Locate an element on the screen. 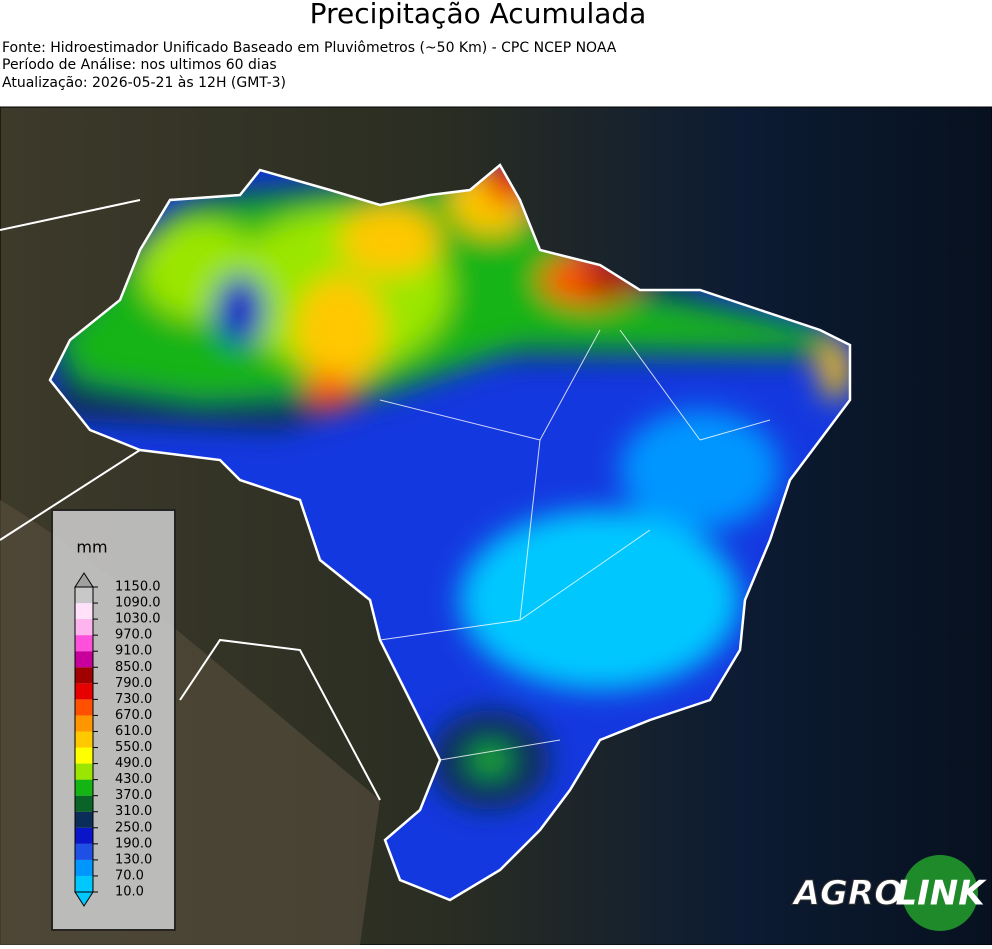  title: Precipitação Acumulada is located at coordinates (478, 15).